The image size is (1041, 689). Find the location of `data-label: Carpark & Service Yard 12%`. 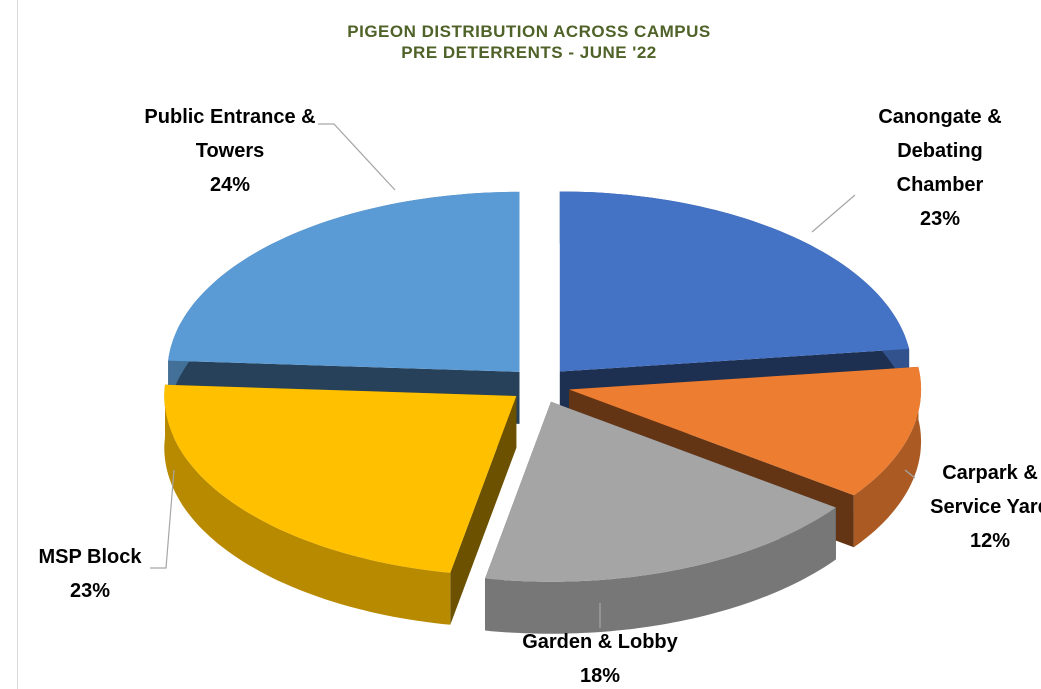

data-label: Carpark & Service Yard 12% is located at coordinates (973, 507).